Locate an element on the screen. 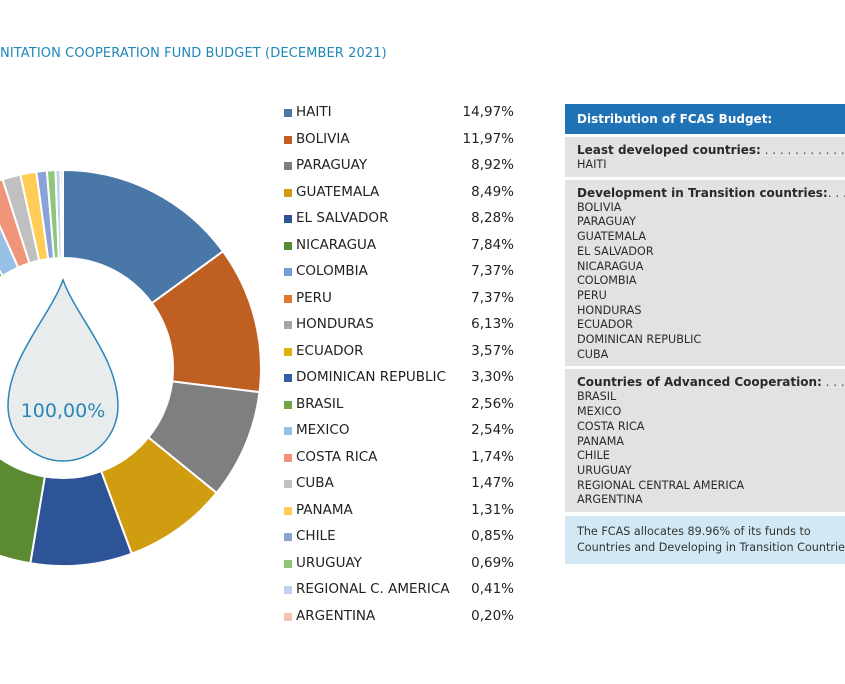 The height and width of the screenshot is (684, 845). legend-item: HAITI 14,97% is located at coordinates (404, 117).